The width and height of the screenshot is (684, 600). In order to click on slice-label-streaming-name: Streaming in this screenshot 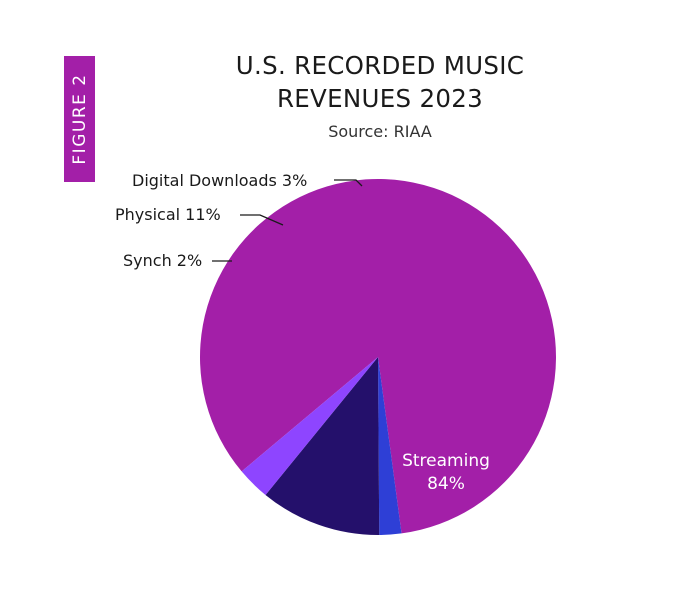, I will do `click(446, 461)`.